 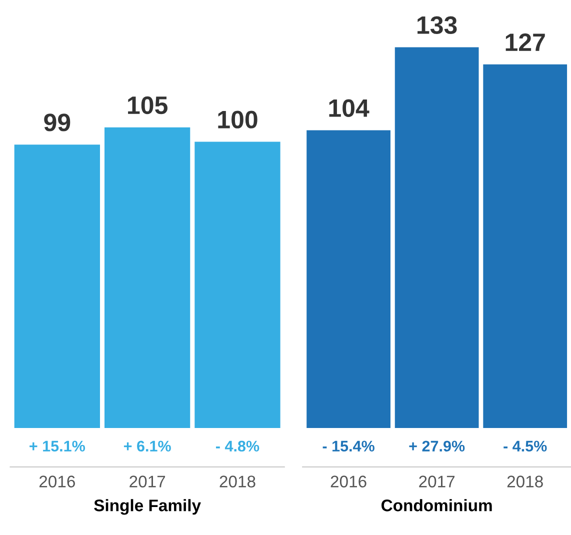 I want to click on x-axis-title: Single Family, so click(x=147, y=507).